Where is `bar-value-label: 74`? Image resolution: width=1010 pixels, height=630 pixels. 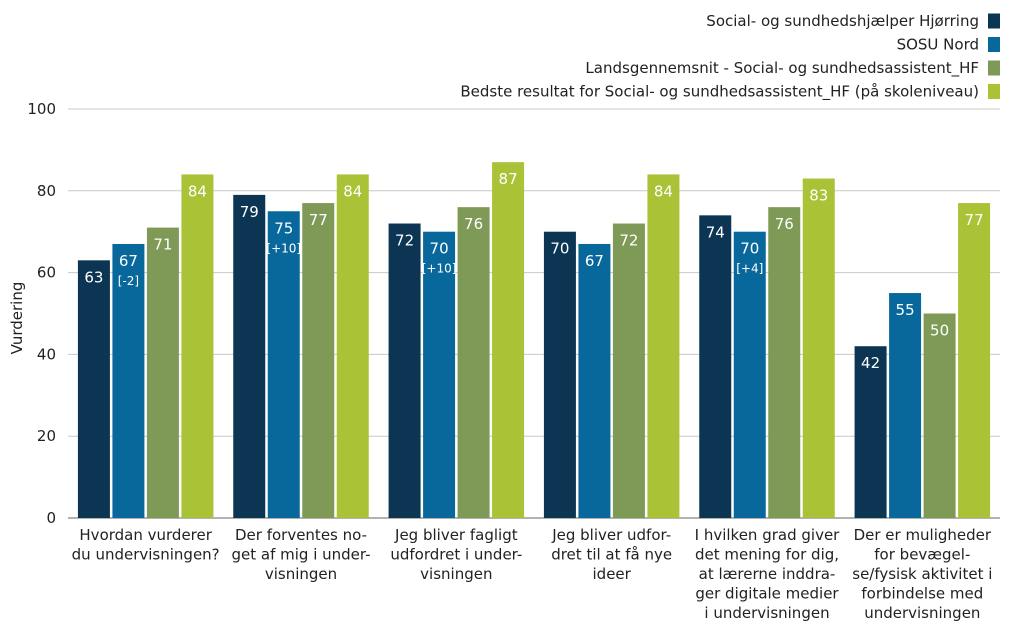 bar-value-label: 74 is located at coordinates (715, 232).